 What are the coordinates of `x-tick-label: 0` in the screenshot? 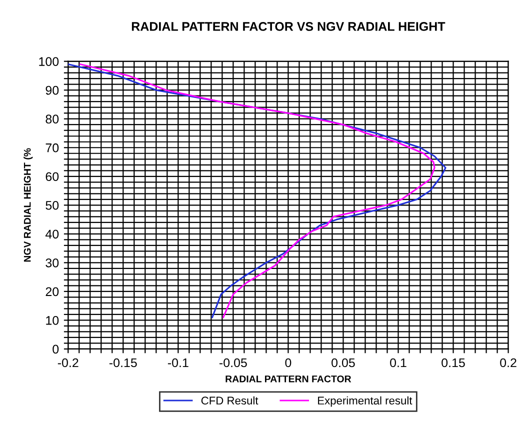 It's located at (288, 363).